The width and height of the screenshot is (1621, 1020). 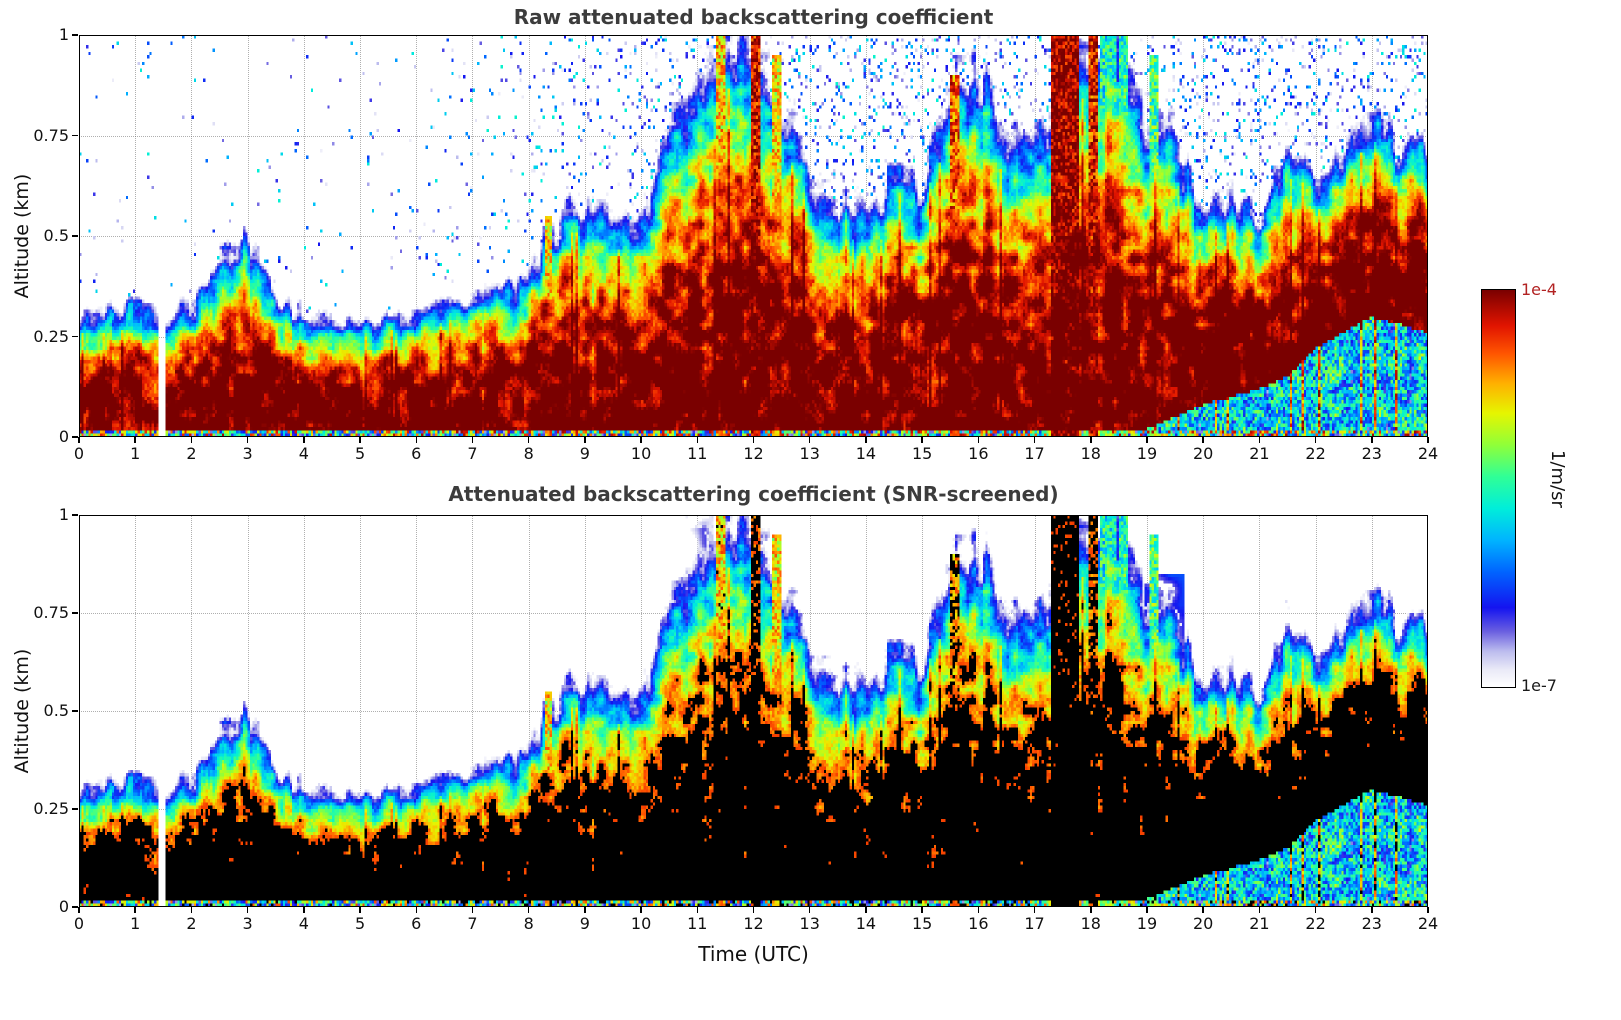 What do you see at coordinates (1539, 289) in the screenshot?
I see `colorbar-max-label: 1e-4` at bounding box center [1539, 289].